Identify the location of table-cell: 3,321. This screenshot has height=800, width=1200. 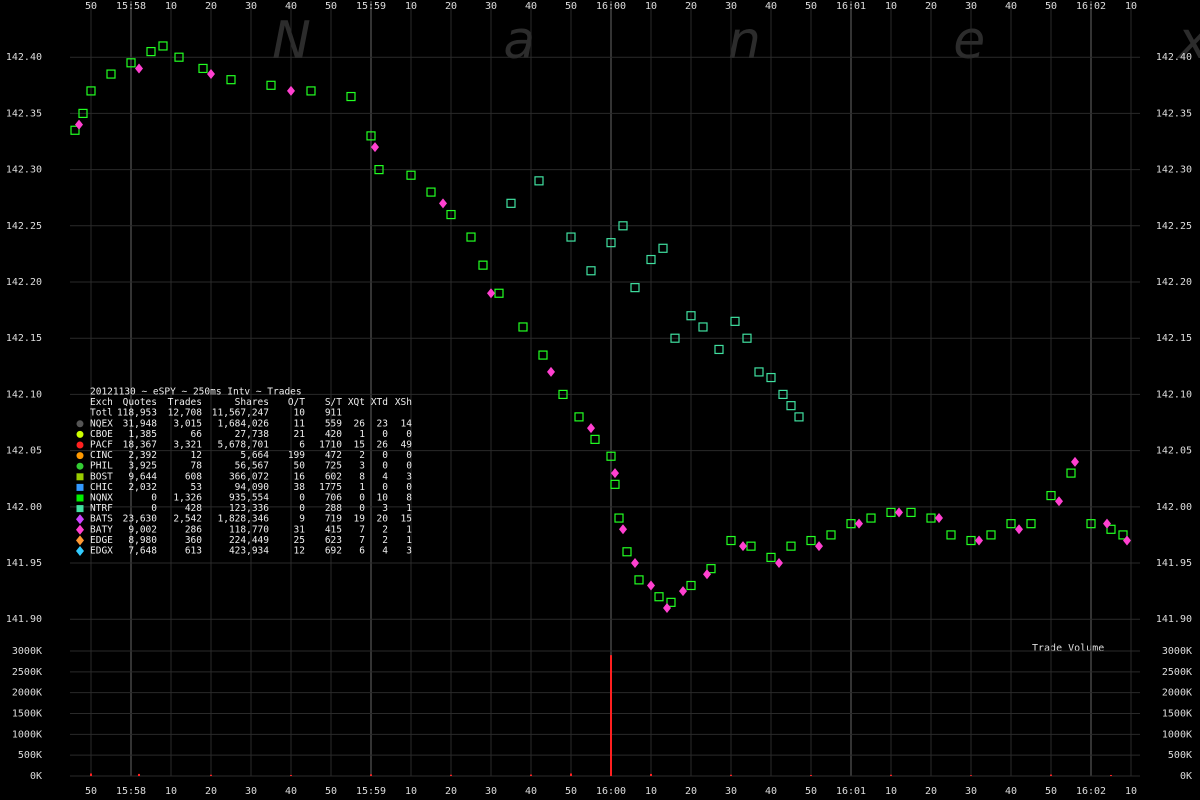
(187, 445).